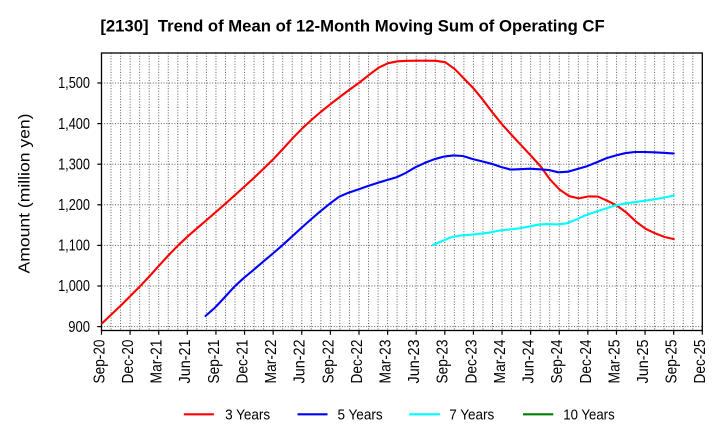 Image resolution: width=720 pixels, height=440 pixels. I want to click on svg-text: Jun-21, so click(185, 362).